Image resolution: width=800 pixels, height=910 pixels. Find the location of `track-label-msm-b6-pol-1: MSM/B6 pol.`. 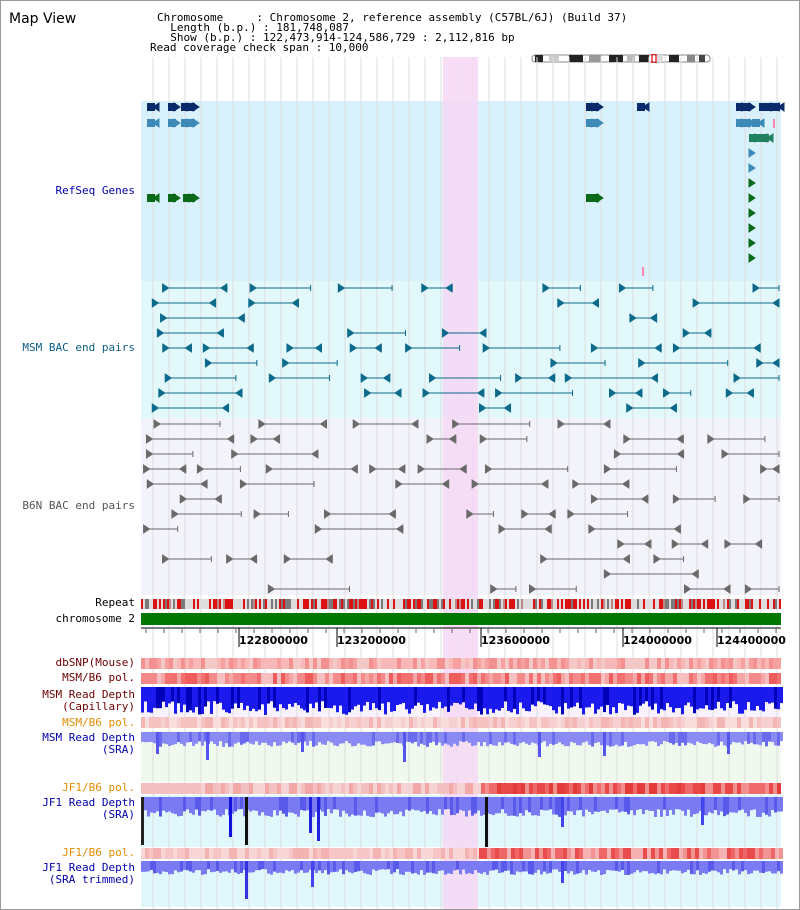

track-label-msm-b6-pol-1: MSM/B6 pol. is located at coordinates (98, 677).